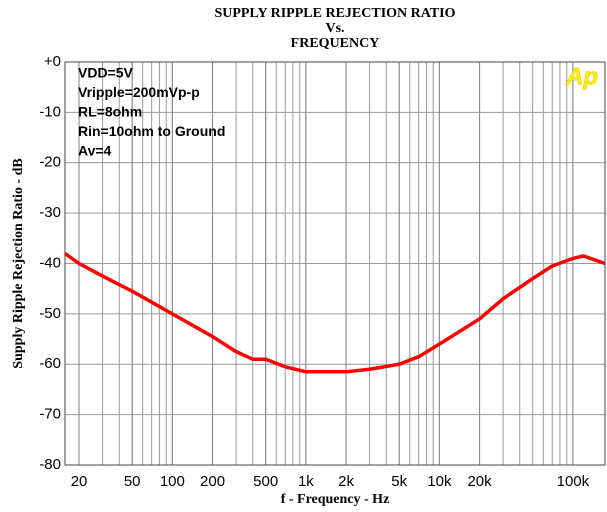 This screenshot has height=512, width=607. Describe the element at coordinates (52, 61) in the screenshot. I see `y-tick-label: +0` at that location.